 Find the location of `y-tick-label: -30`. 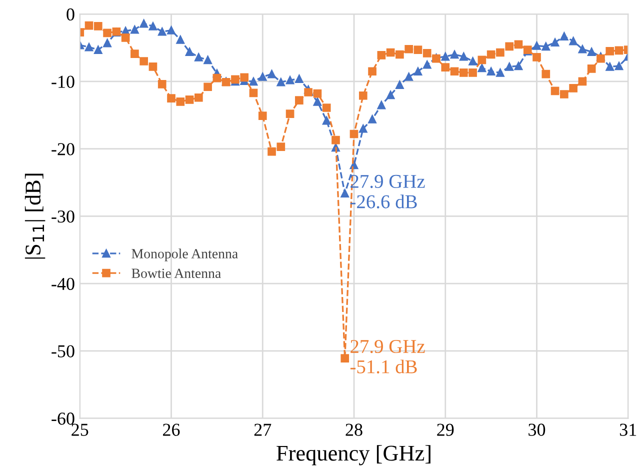

y-tick-label: -30 is located at coordinates (63, 216).